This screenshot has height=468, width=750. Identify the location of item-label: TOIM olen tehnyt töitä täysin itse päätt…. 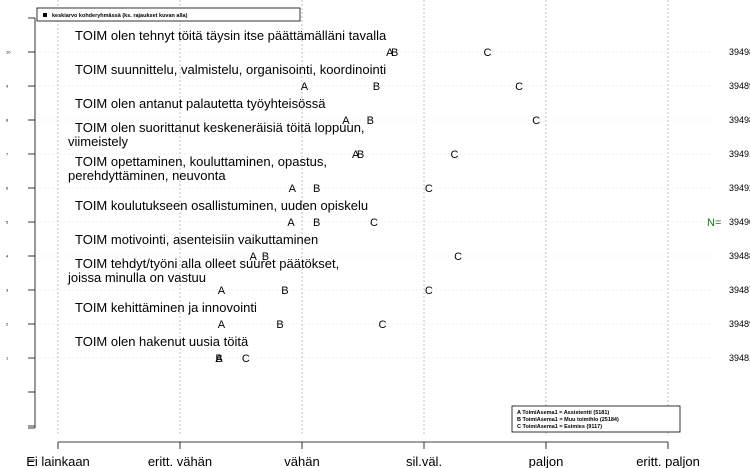
(231, 35).